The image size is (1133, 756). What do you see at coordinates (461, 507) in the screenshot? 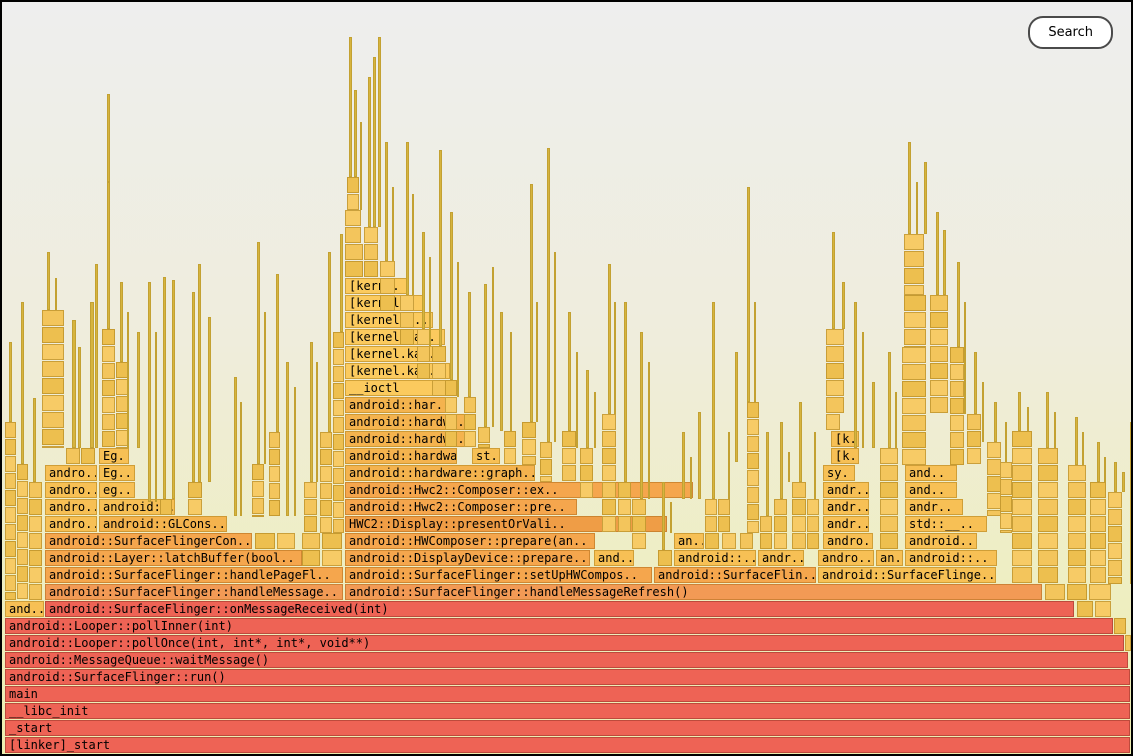
I see `flame-frame: android::Hwc2::Composer::pre..` at bounding box center [461, 507].